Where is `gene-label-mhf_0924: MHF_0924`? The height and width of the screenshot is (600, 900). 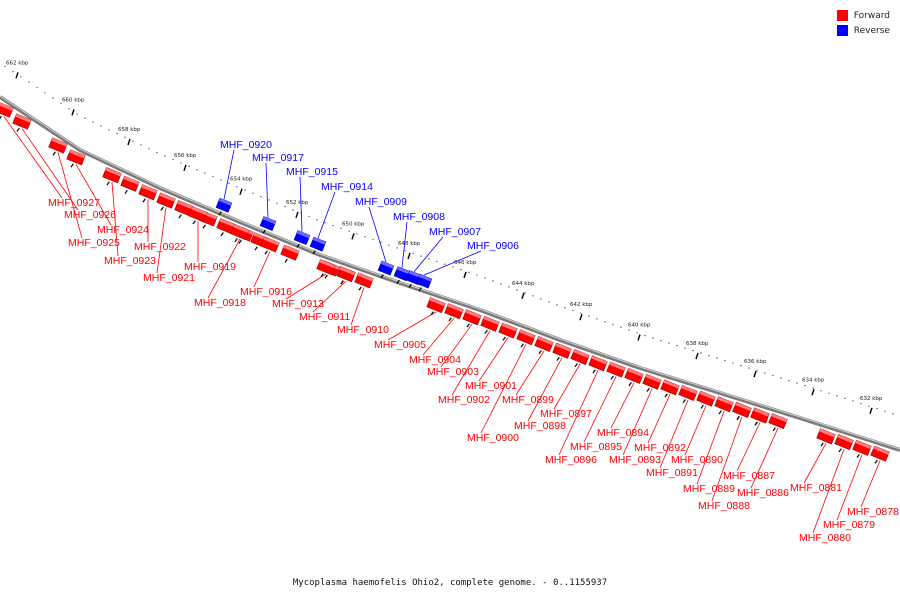
gene-label-mhf_0924: MHF_0924 is located at coordinates (123, 230).